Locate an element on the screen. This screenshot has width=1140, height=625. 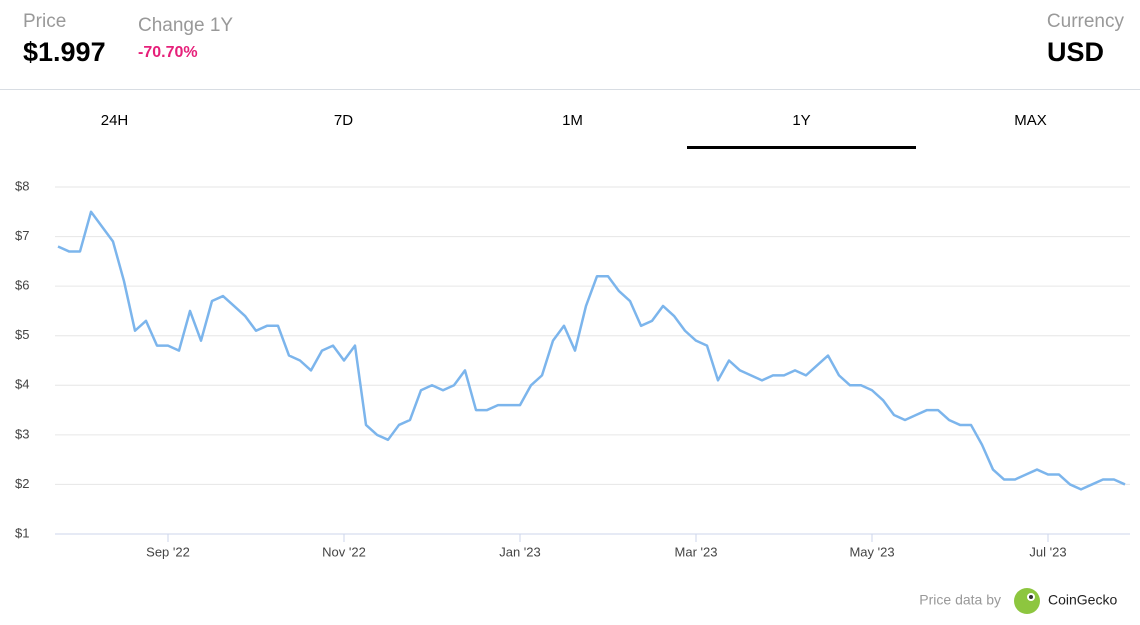
tab: 1M is located at coordinates (572, 120).